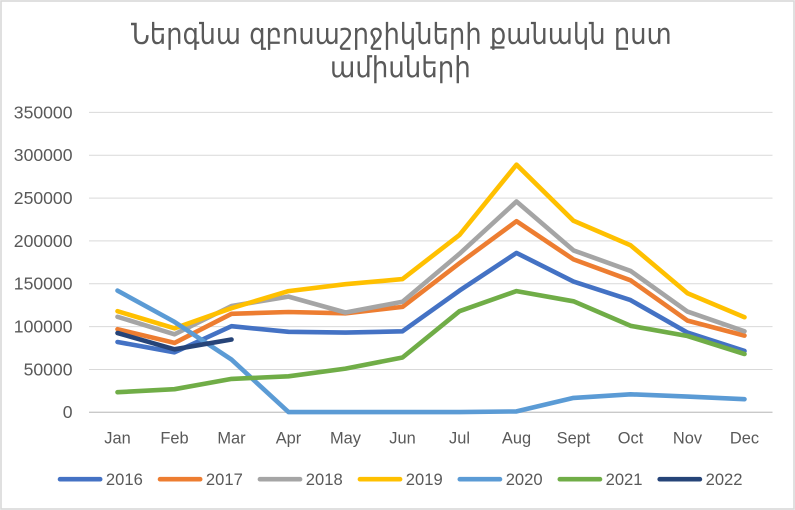 This screenshot has height=510, width=795. What do you see at coordinates (68, 412) in the screenshot?
I see `svg-text: 0` at bounding box center [68, 412].